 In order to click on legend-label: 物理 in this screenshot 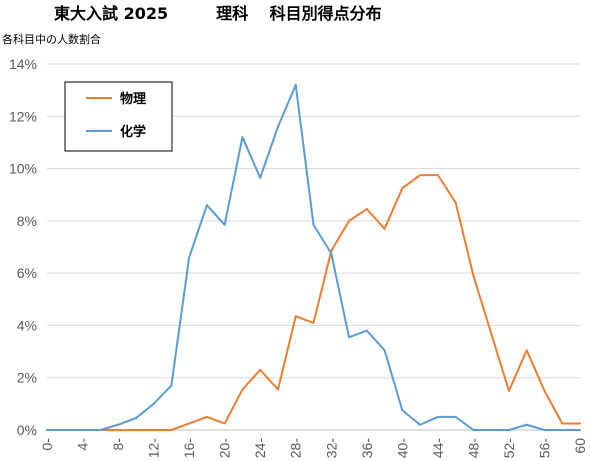, I will do `click(133, 99)`.